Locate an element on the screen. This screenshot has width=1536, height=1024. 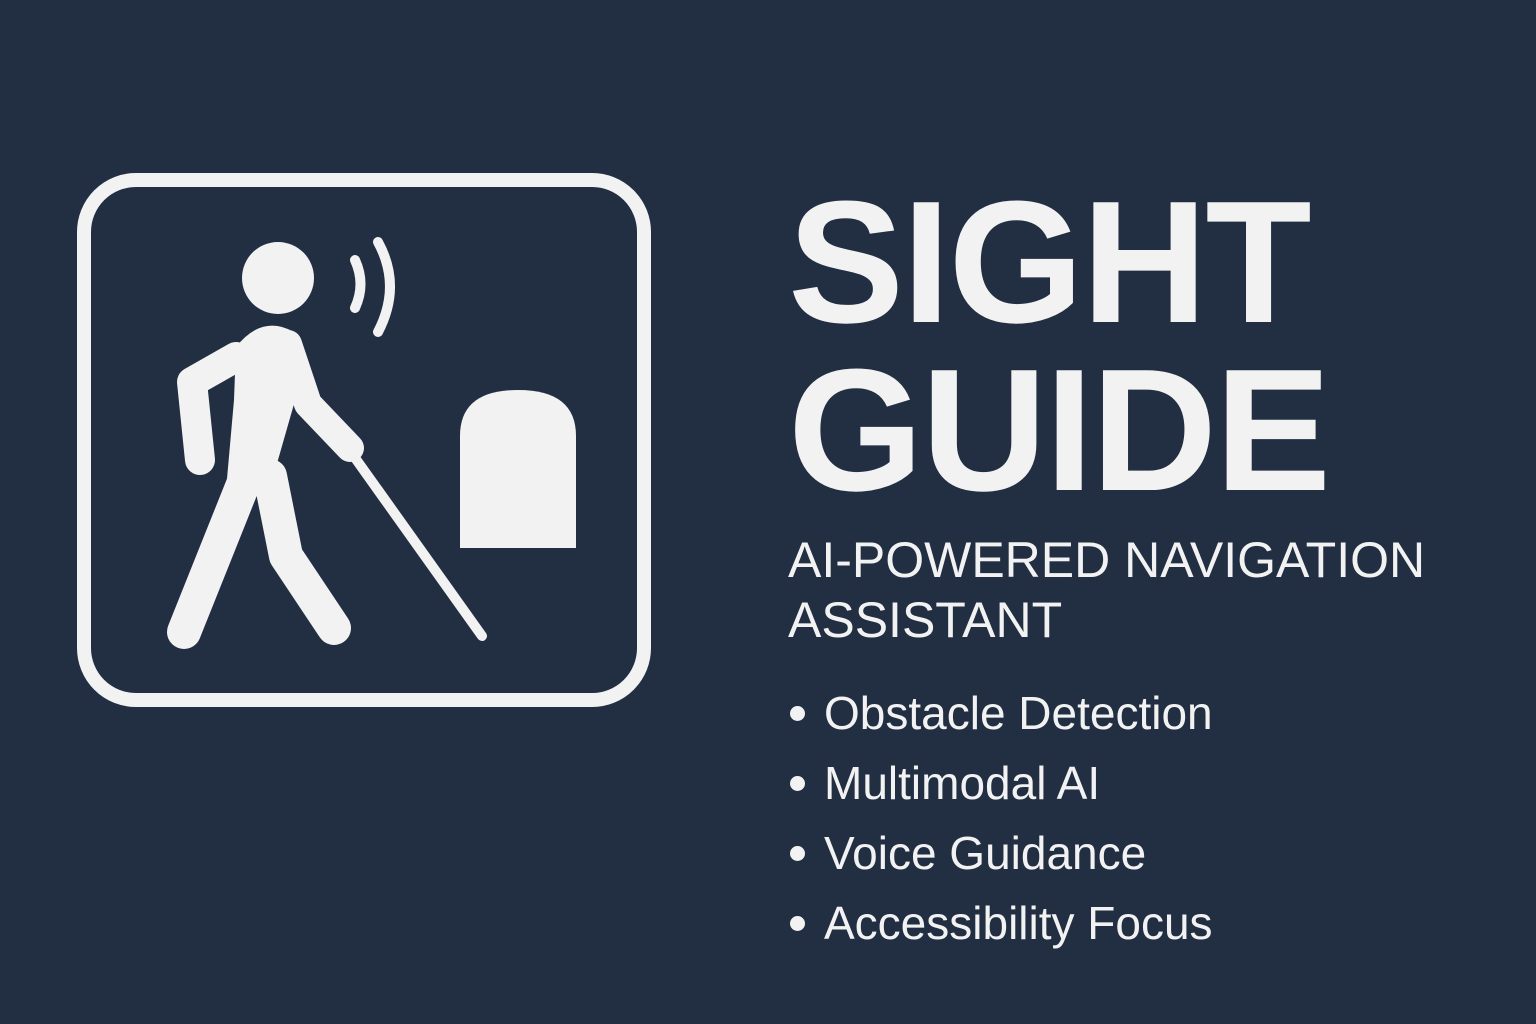
title-line-2: GUIDE is located at coordinates (1059, 429).